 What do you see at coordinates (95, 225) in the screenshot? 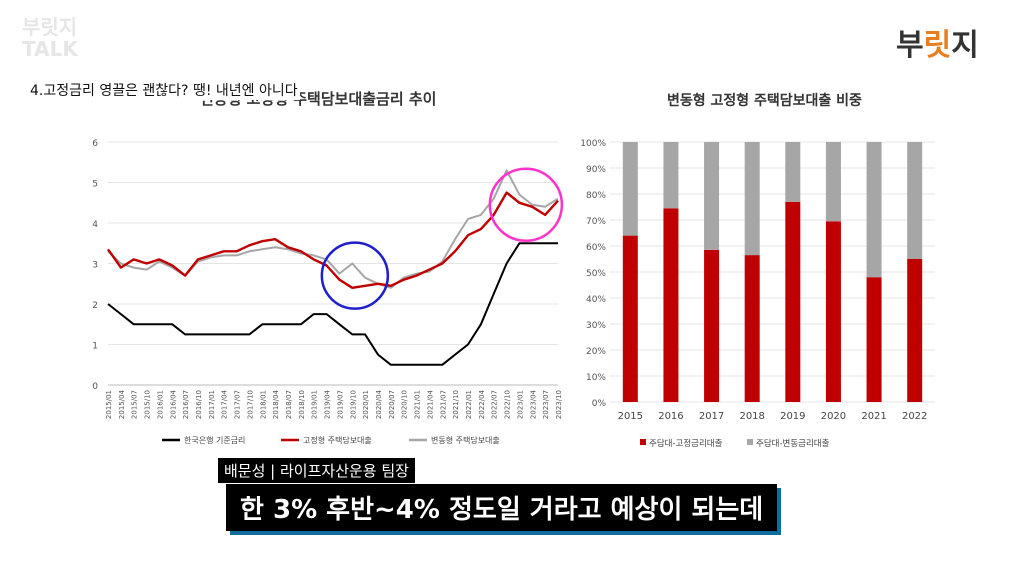
I see `y-tick-label: 4` at bounding box center [95, 225].